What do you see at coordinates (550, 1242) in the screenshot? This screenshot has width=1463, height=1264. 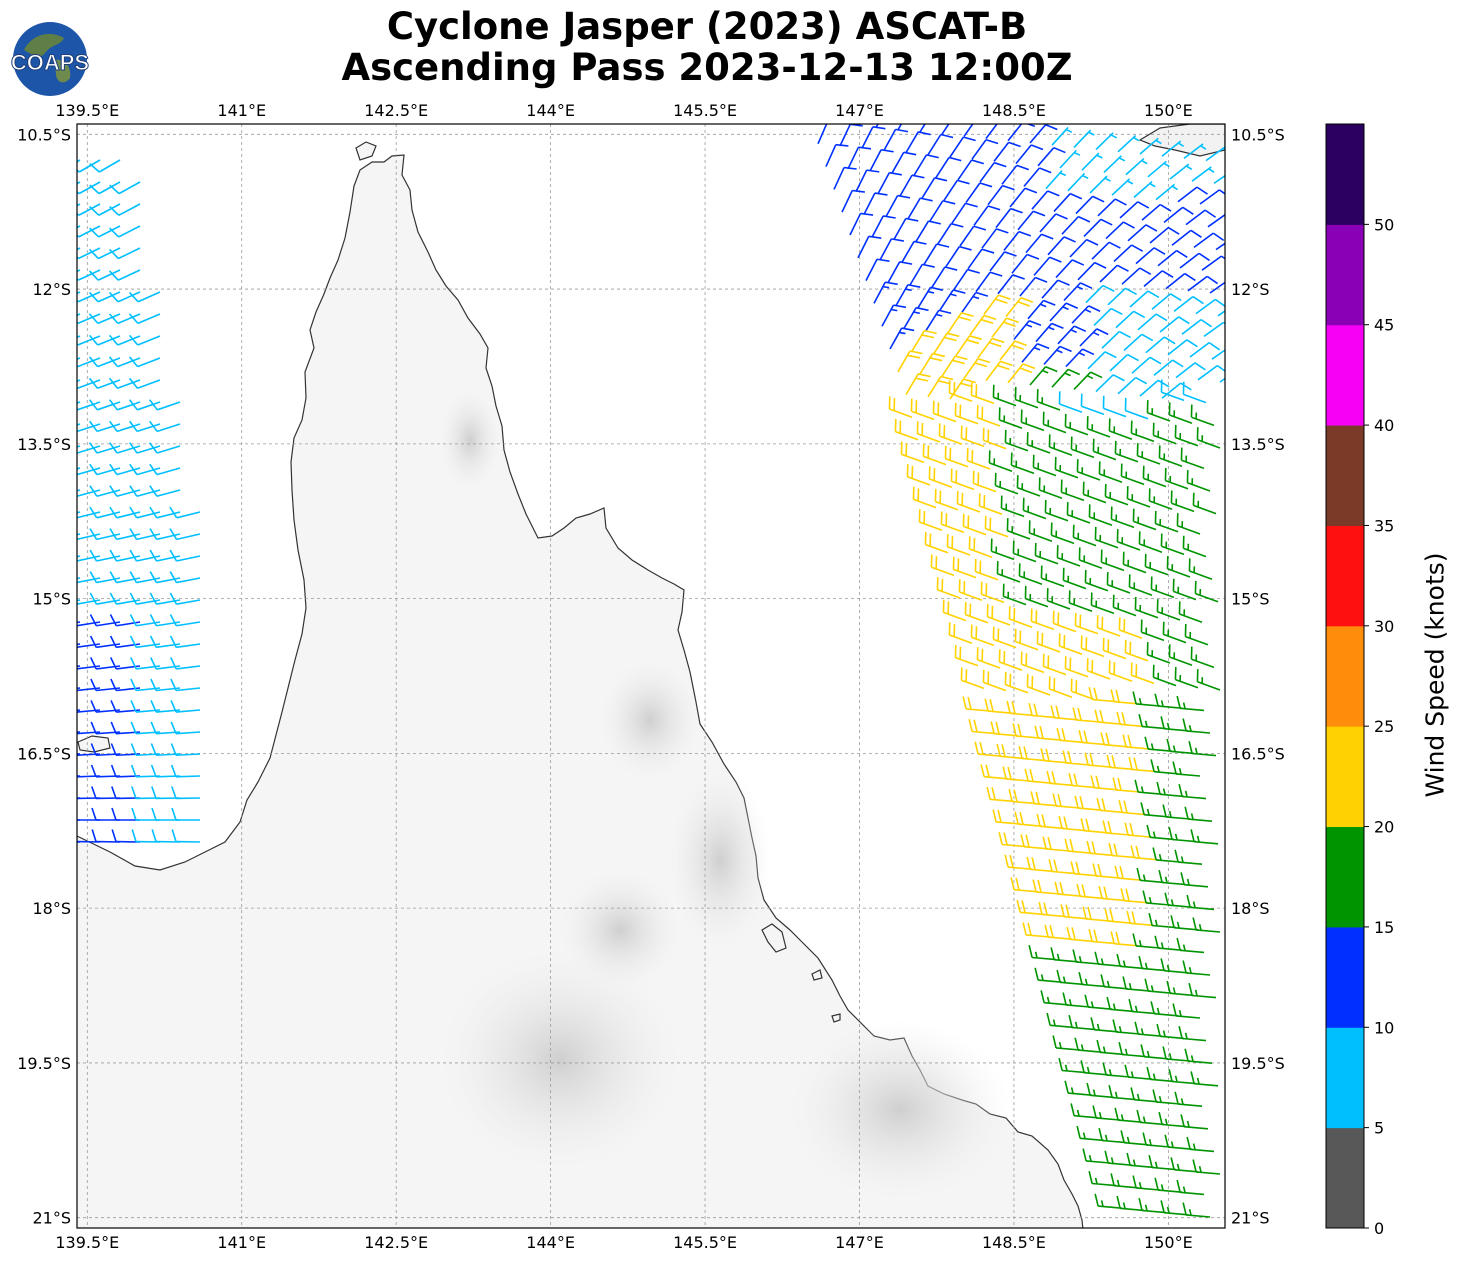 I see `lon-label-bottom: 144°E` at bounding box center [550, 1242].